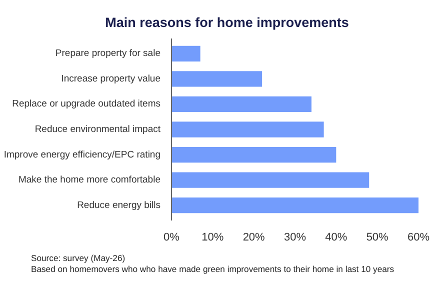  What do you see at coordinates (86, 104) in the screenshot?
I see `y-tick-label: Replace or upgrade outdated items` at bounding box center [86, 104].